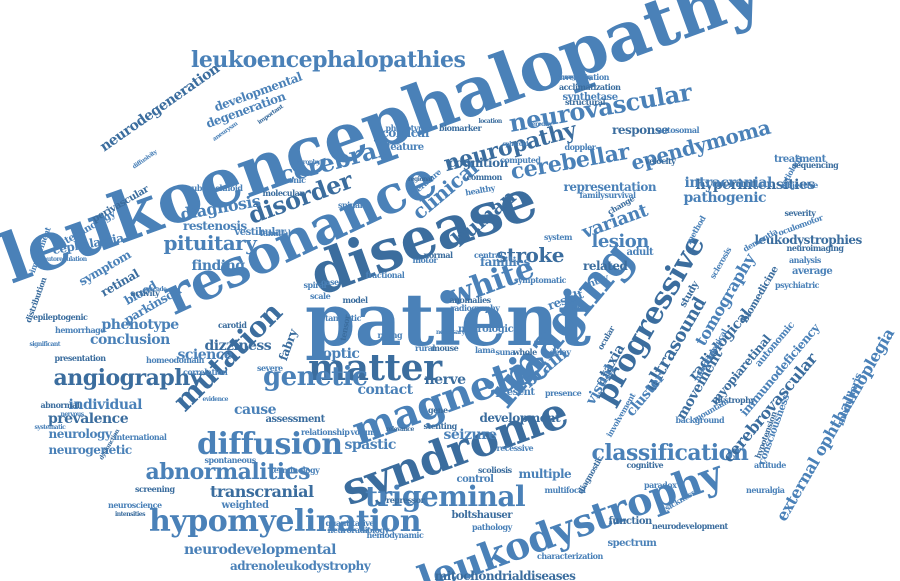 Image resolution: width=900 pixels, height=581 pixels. I want to click on cloud-word: neurological, so click(490, 329).